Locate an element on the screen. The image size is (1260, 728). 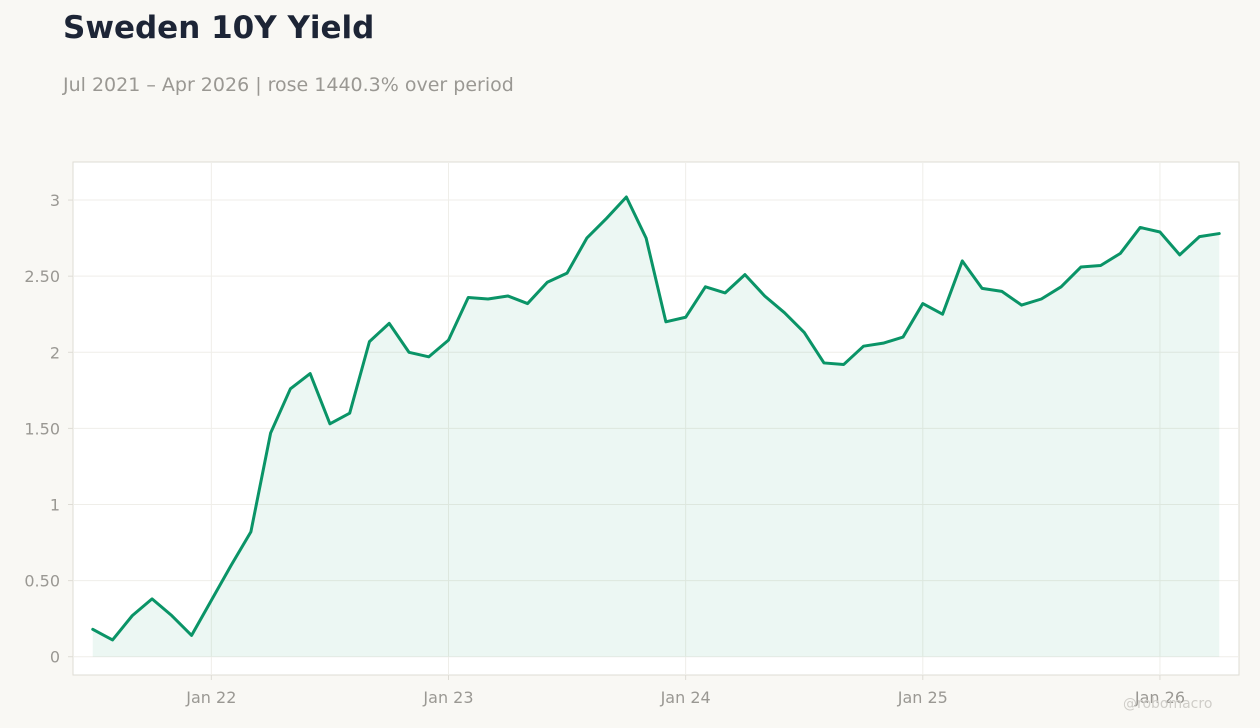
x-tick-label: Jan 22 is located at coordinates (210, 697).